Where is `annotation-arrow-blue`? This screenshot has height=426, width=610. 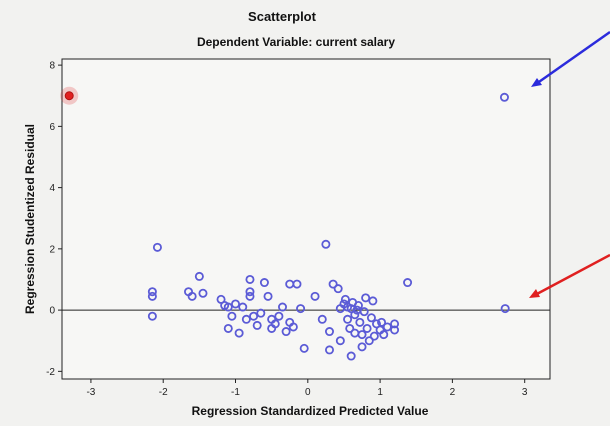 annotation-arrow-blue is located at coordinates (570, 58).